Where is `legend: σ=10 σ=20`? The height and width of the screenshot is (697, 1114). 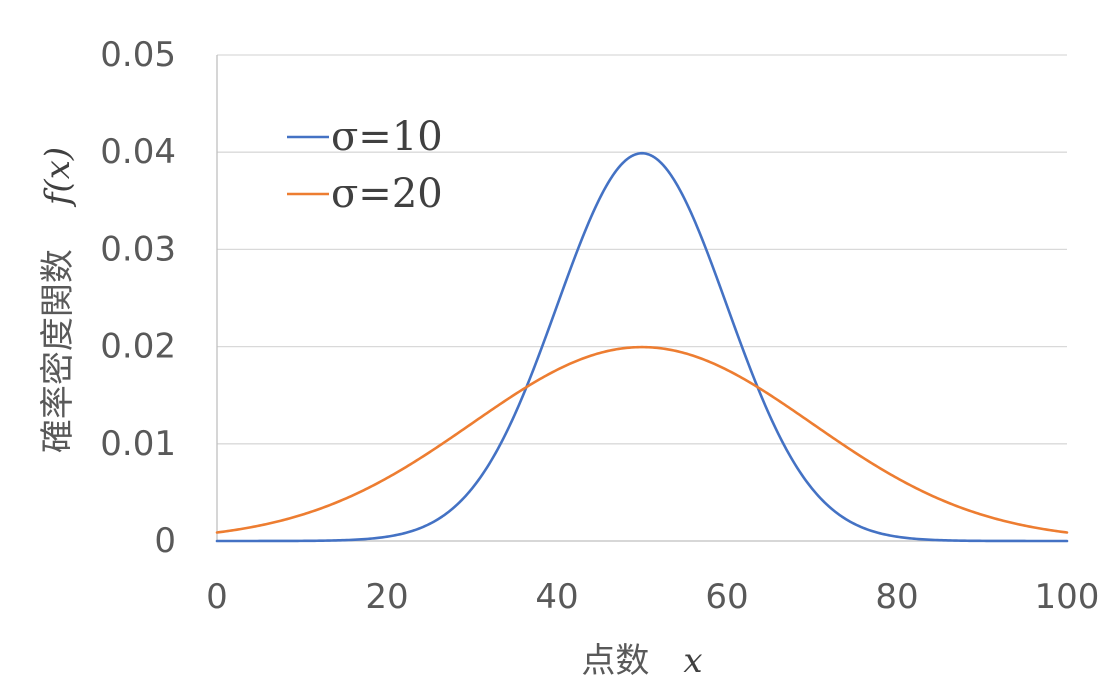 legend: σ=10 σ=20 is located at coordinates (365, 165).